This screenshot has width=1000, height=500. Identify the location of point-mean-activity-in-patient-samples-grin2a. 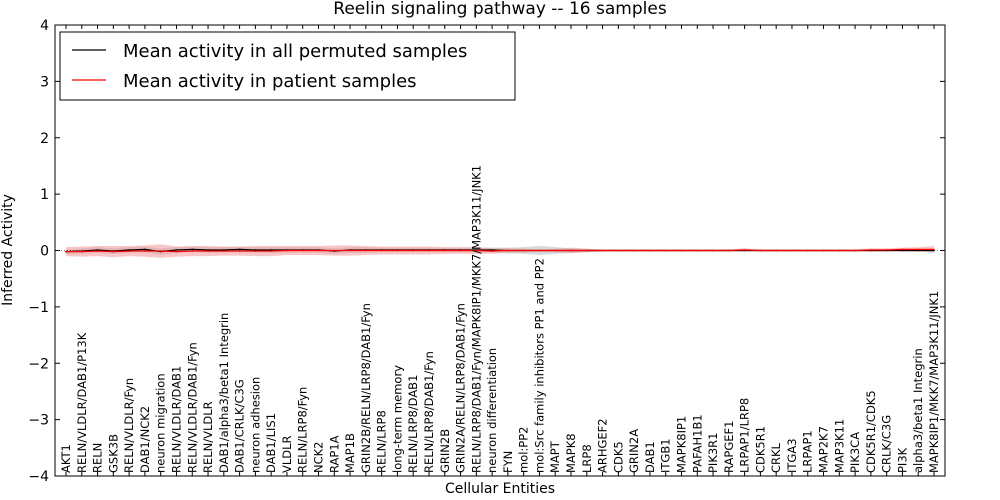
(634, 250).